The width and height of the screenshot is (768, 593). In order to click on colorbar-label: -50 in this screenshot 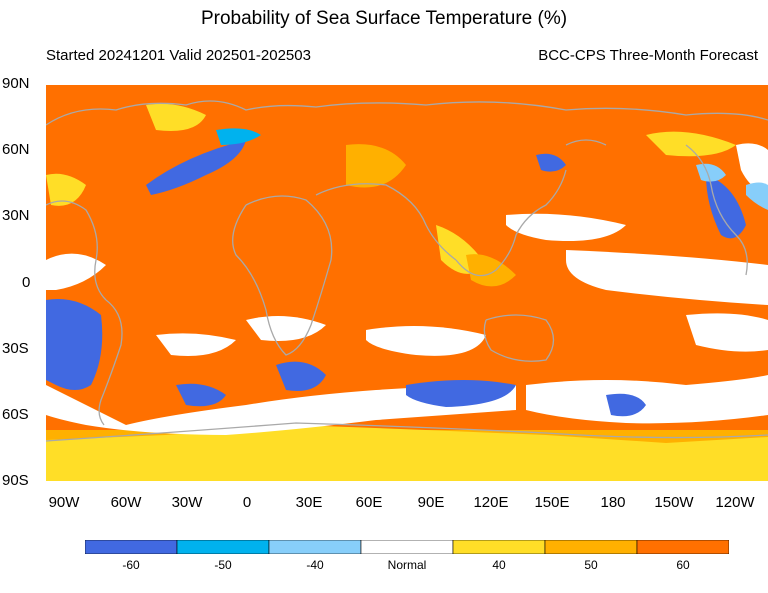, I will do `click(223, 565)`.